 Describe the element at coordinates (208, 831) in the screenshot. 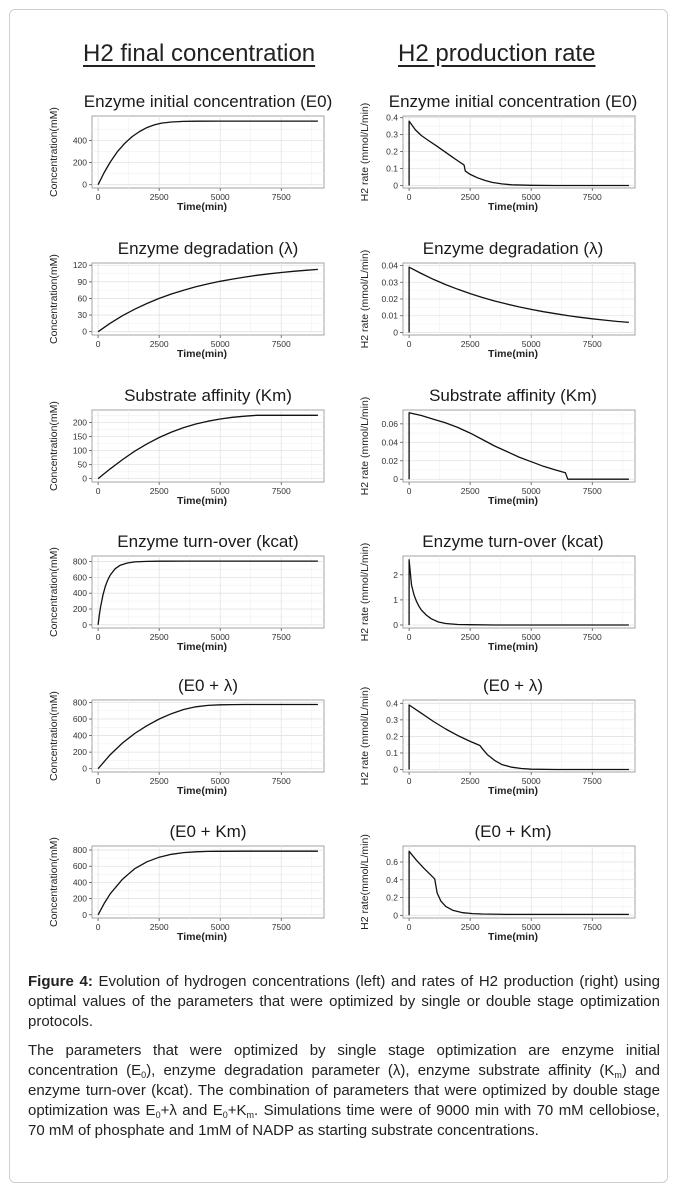

I see `chart-title: (E0 + Km)` at that location.